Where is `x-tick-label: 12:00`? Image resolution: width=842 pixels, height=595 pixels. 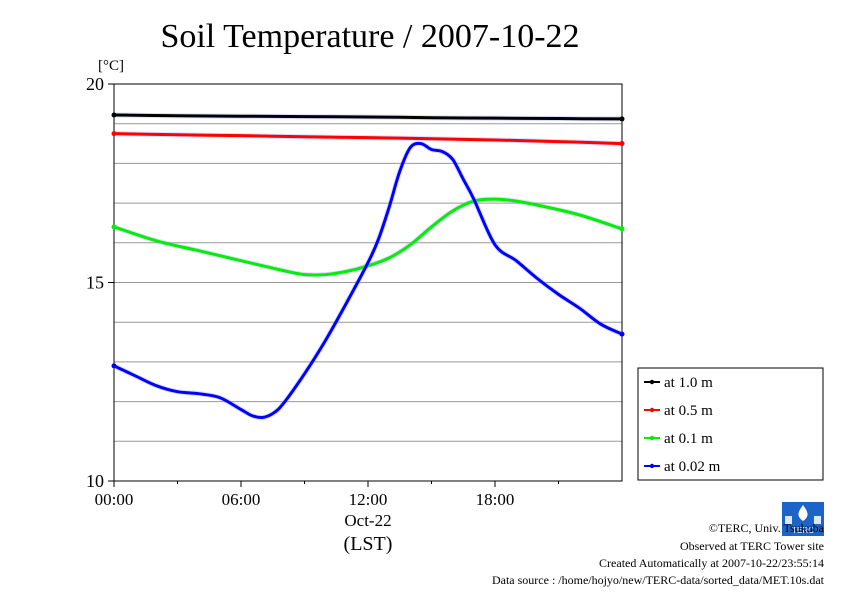
x-tick-label: 12:00 is located at coordinates (368, 499).